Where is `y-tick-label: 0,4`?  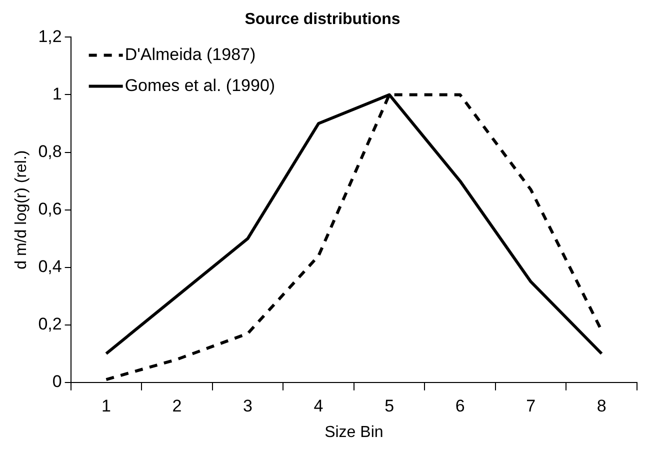
y-tick-label: 0,4 is located at coordinates (50, 266).